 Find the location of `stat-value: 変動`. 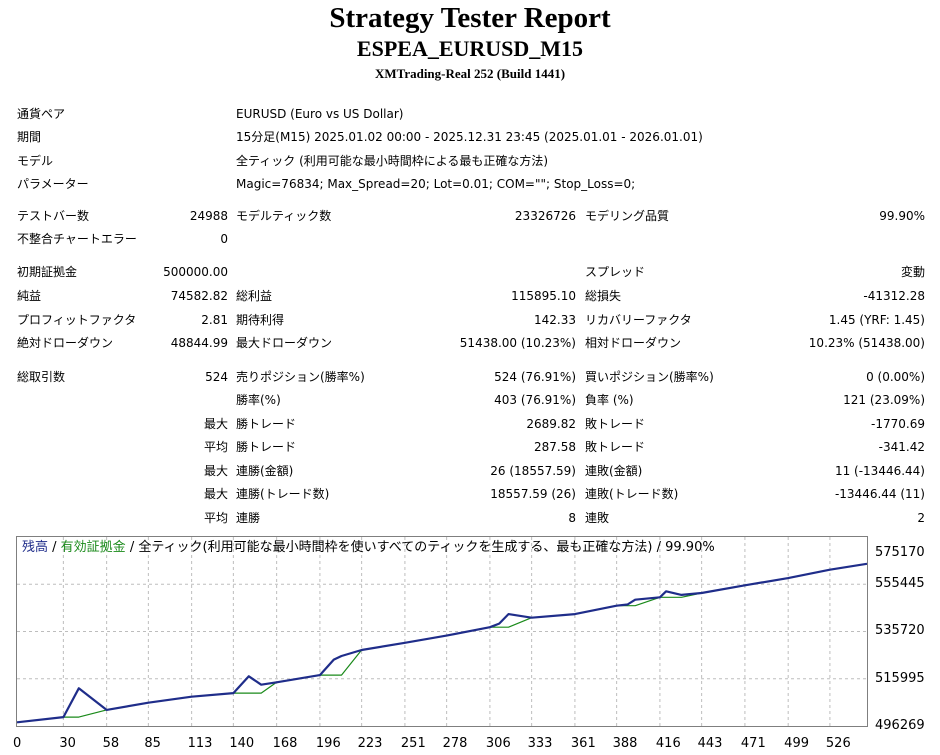

stat-value: 変動 is located at coordinates (912, 272).